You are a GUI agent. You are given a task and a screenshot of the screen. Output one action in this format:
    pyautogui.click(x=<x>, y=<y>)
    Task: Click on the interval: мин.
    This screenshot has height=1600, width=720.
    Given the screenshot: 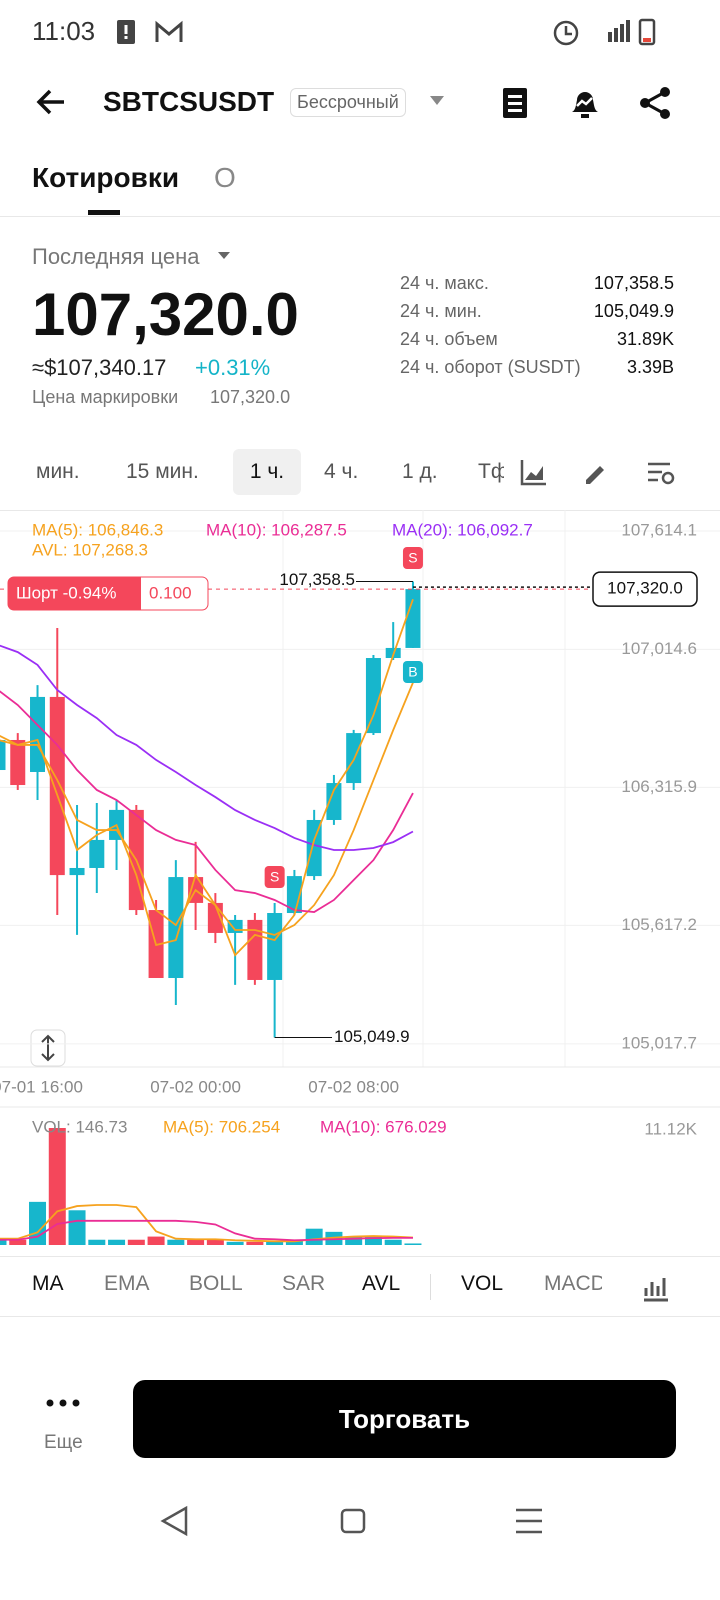 What is the action you would take?
    pyautogui.click(x=58, y=471)
    